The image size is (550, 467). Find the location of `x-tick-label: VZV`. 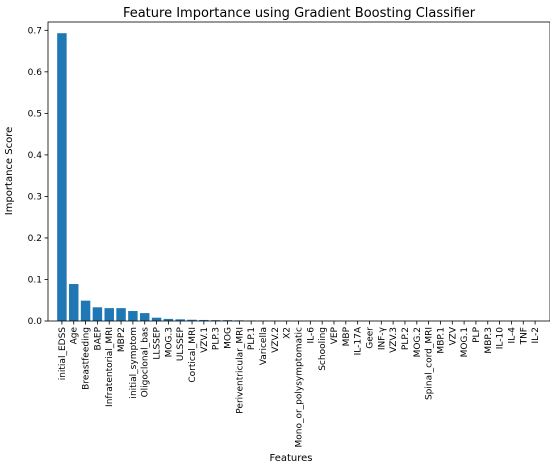

x-tick-label: VZV is located at coordinates (453, 335).